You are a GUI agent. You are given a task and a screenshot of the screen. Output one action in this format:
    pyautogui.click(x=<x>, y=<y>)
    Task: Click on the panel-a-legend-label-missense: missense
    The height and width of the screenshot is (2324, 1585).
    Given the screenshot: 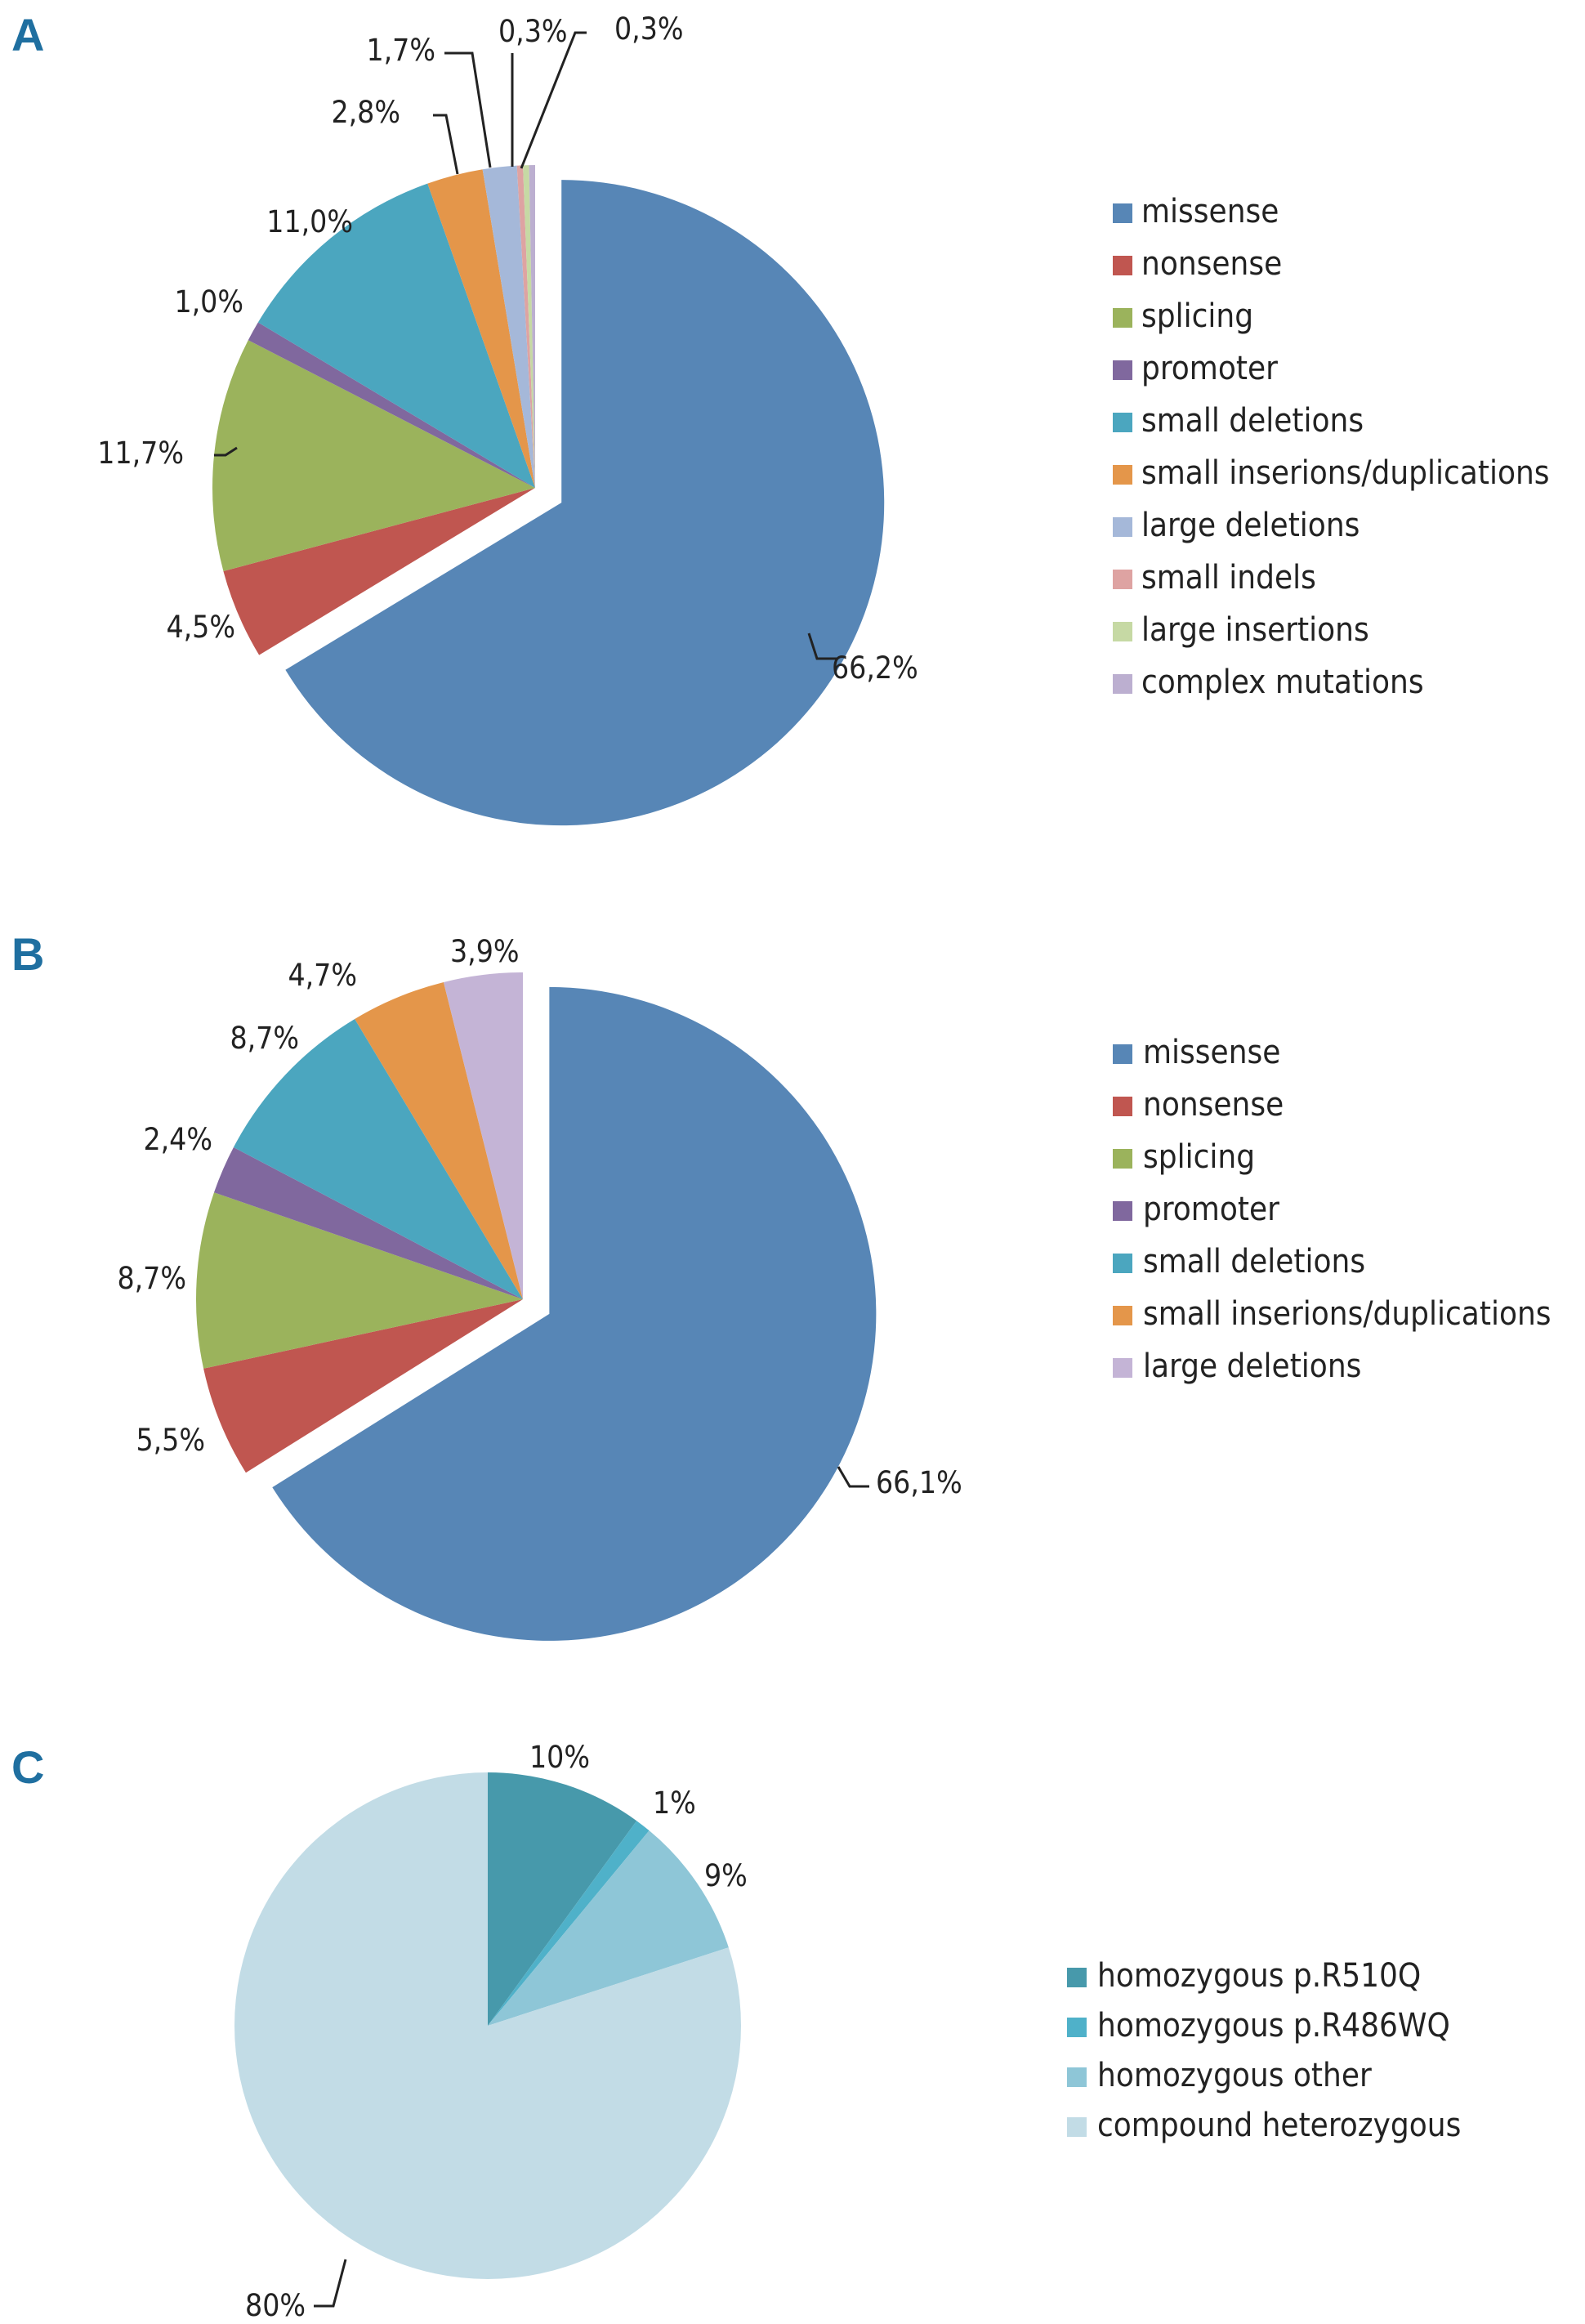 What is the action you would take?
    pyautogui.click(x=1210, y=211)
    